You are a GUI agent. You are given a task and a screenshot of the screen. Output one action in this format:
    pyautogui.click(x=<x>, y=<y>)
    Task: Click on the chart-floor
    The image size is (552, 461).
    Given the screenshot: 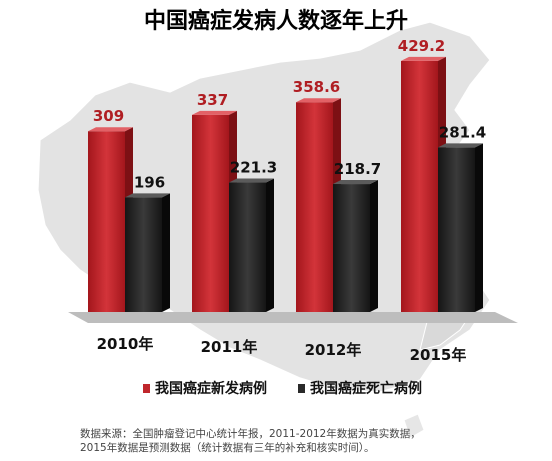 What is the action you would take?
    pyautogui.click(x=293, y=317)
    